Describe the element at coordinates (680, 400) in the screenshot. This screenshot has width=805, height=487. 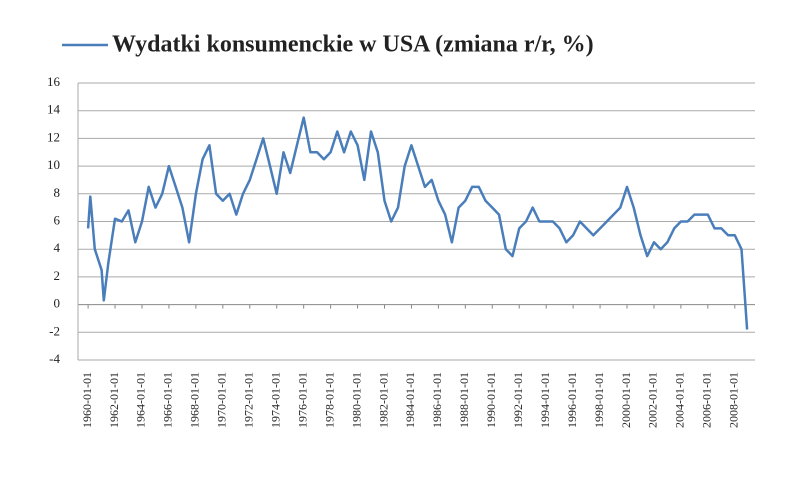
I see `x-tick-label: 2004-01-01` at that location.